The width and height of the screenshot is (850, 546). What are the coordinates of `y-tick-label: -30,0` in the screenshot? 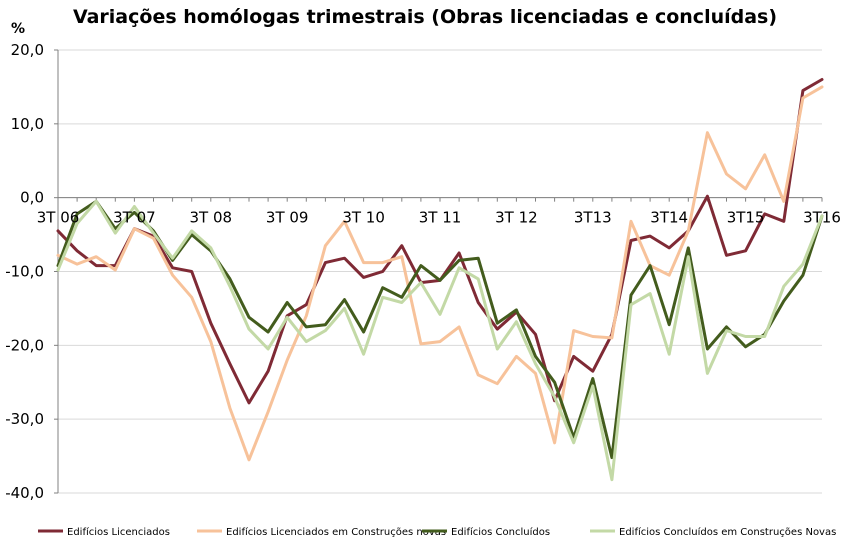 It's located at (24, 419).